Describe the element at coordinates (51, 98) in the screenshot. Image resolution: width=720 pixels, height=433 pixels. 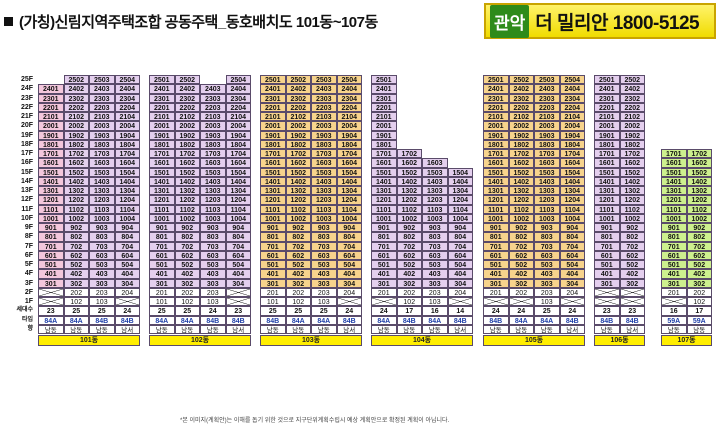
I see `unit-cell: 2301` at that location.